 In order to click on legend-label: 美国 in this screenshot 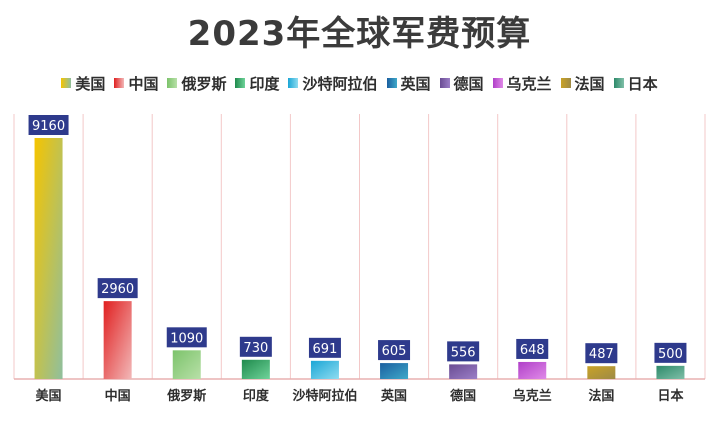, I will do `click(90, 83)`.